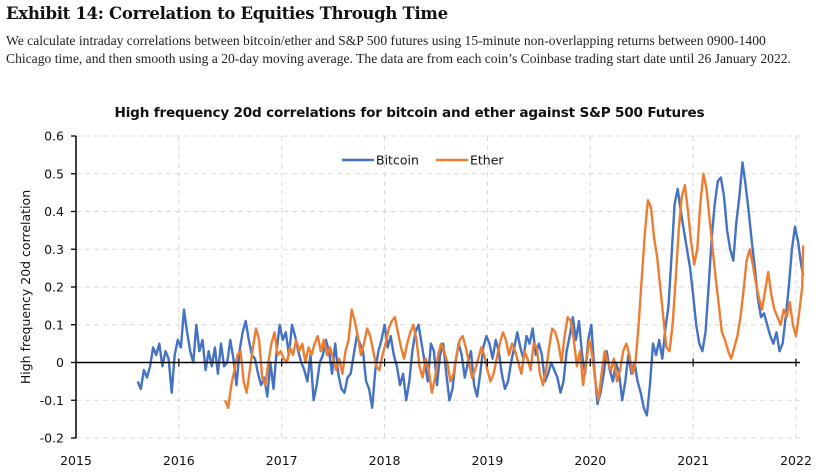 Image resolution: width=819 pixels, height=473 pixels. Describe the element at coordinates (487, 160) in the screenshot. I see `legend-label: Ether` at that location.